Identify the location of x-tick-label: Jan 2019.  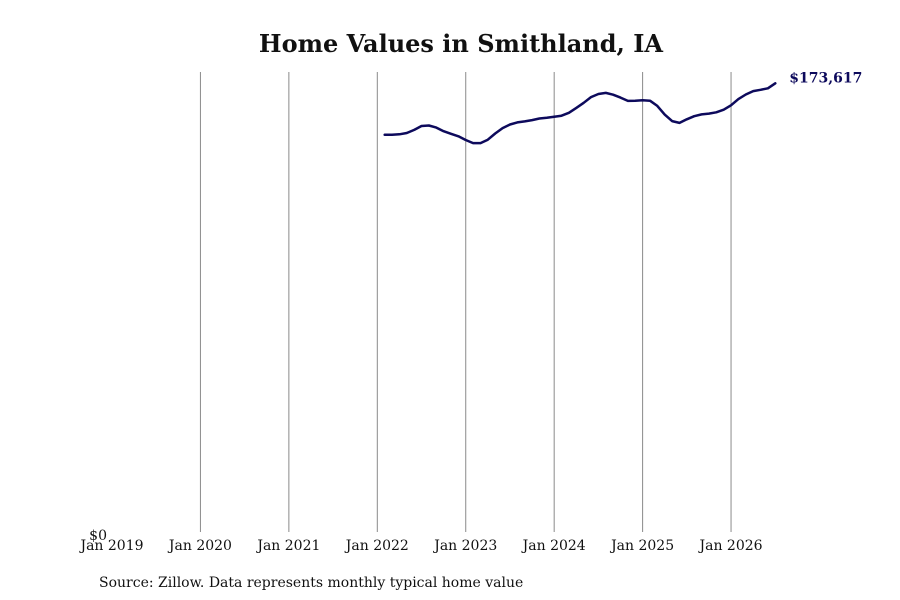
(110, 546).